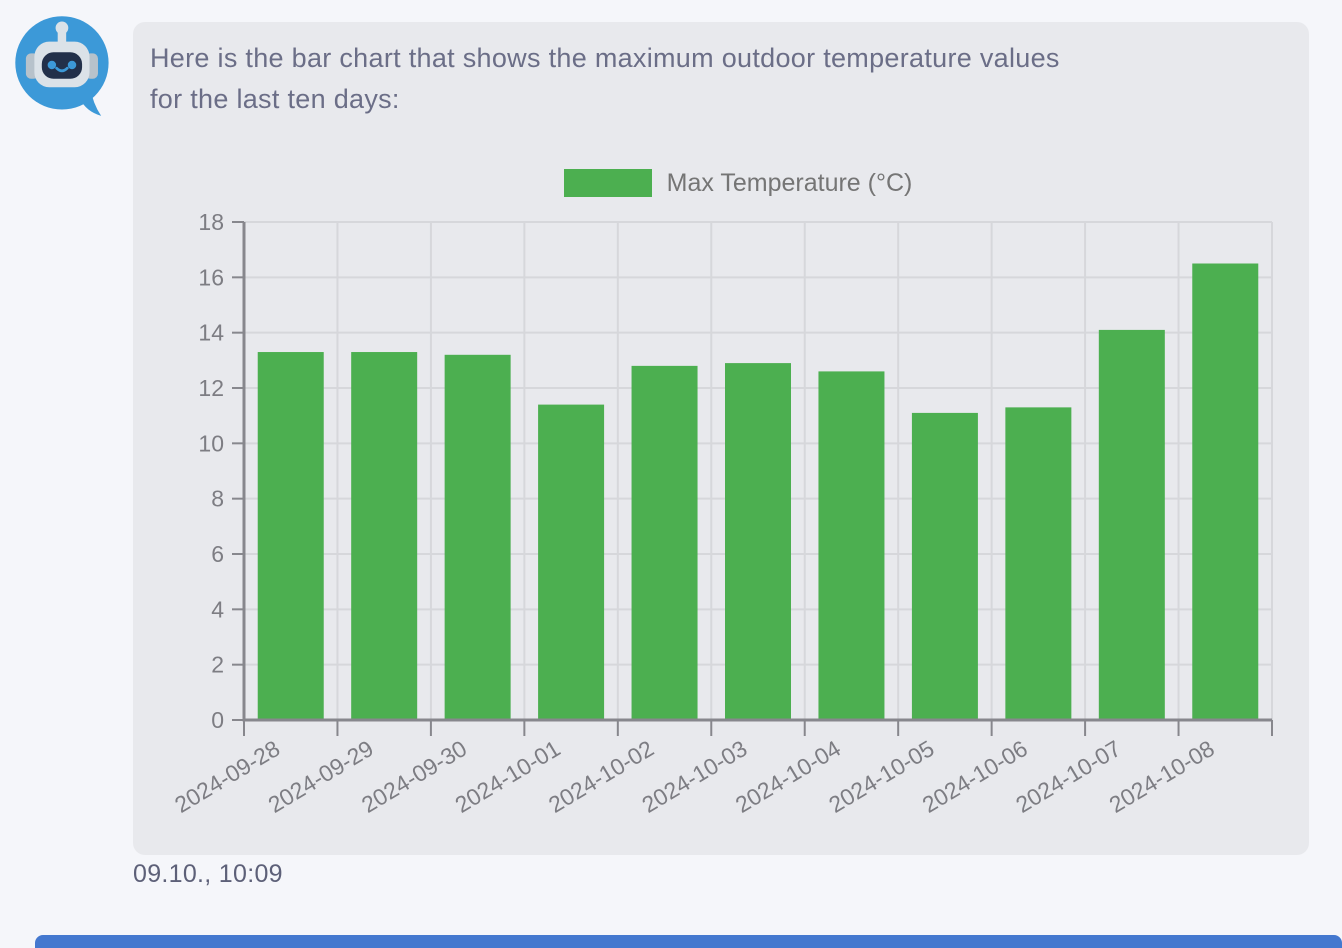  Describe the element at coordinates (789, 182) in the screenshot. I see `legend-label: Max Temperature (°C)` at that location.